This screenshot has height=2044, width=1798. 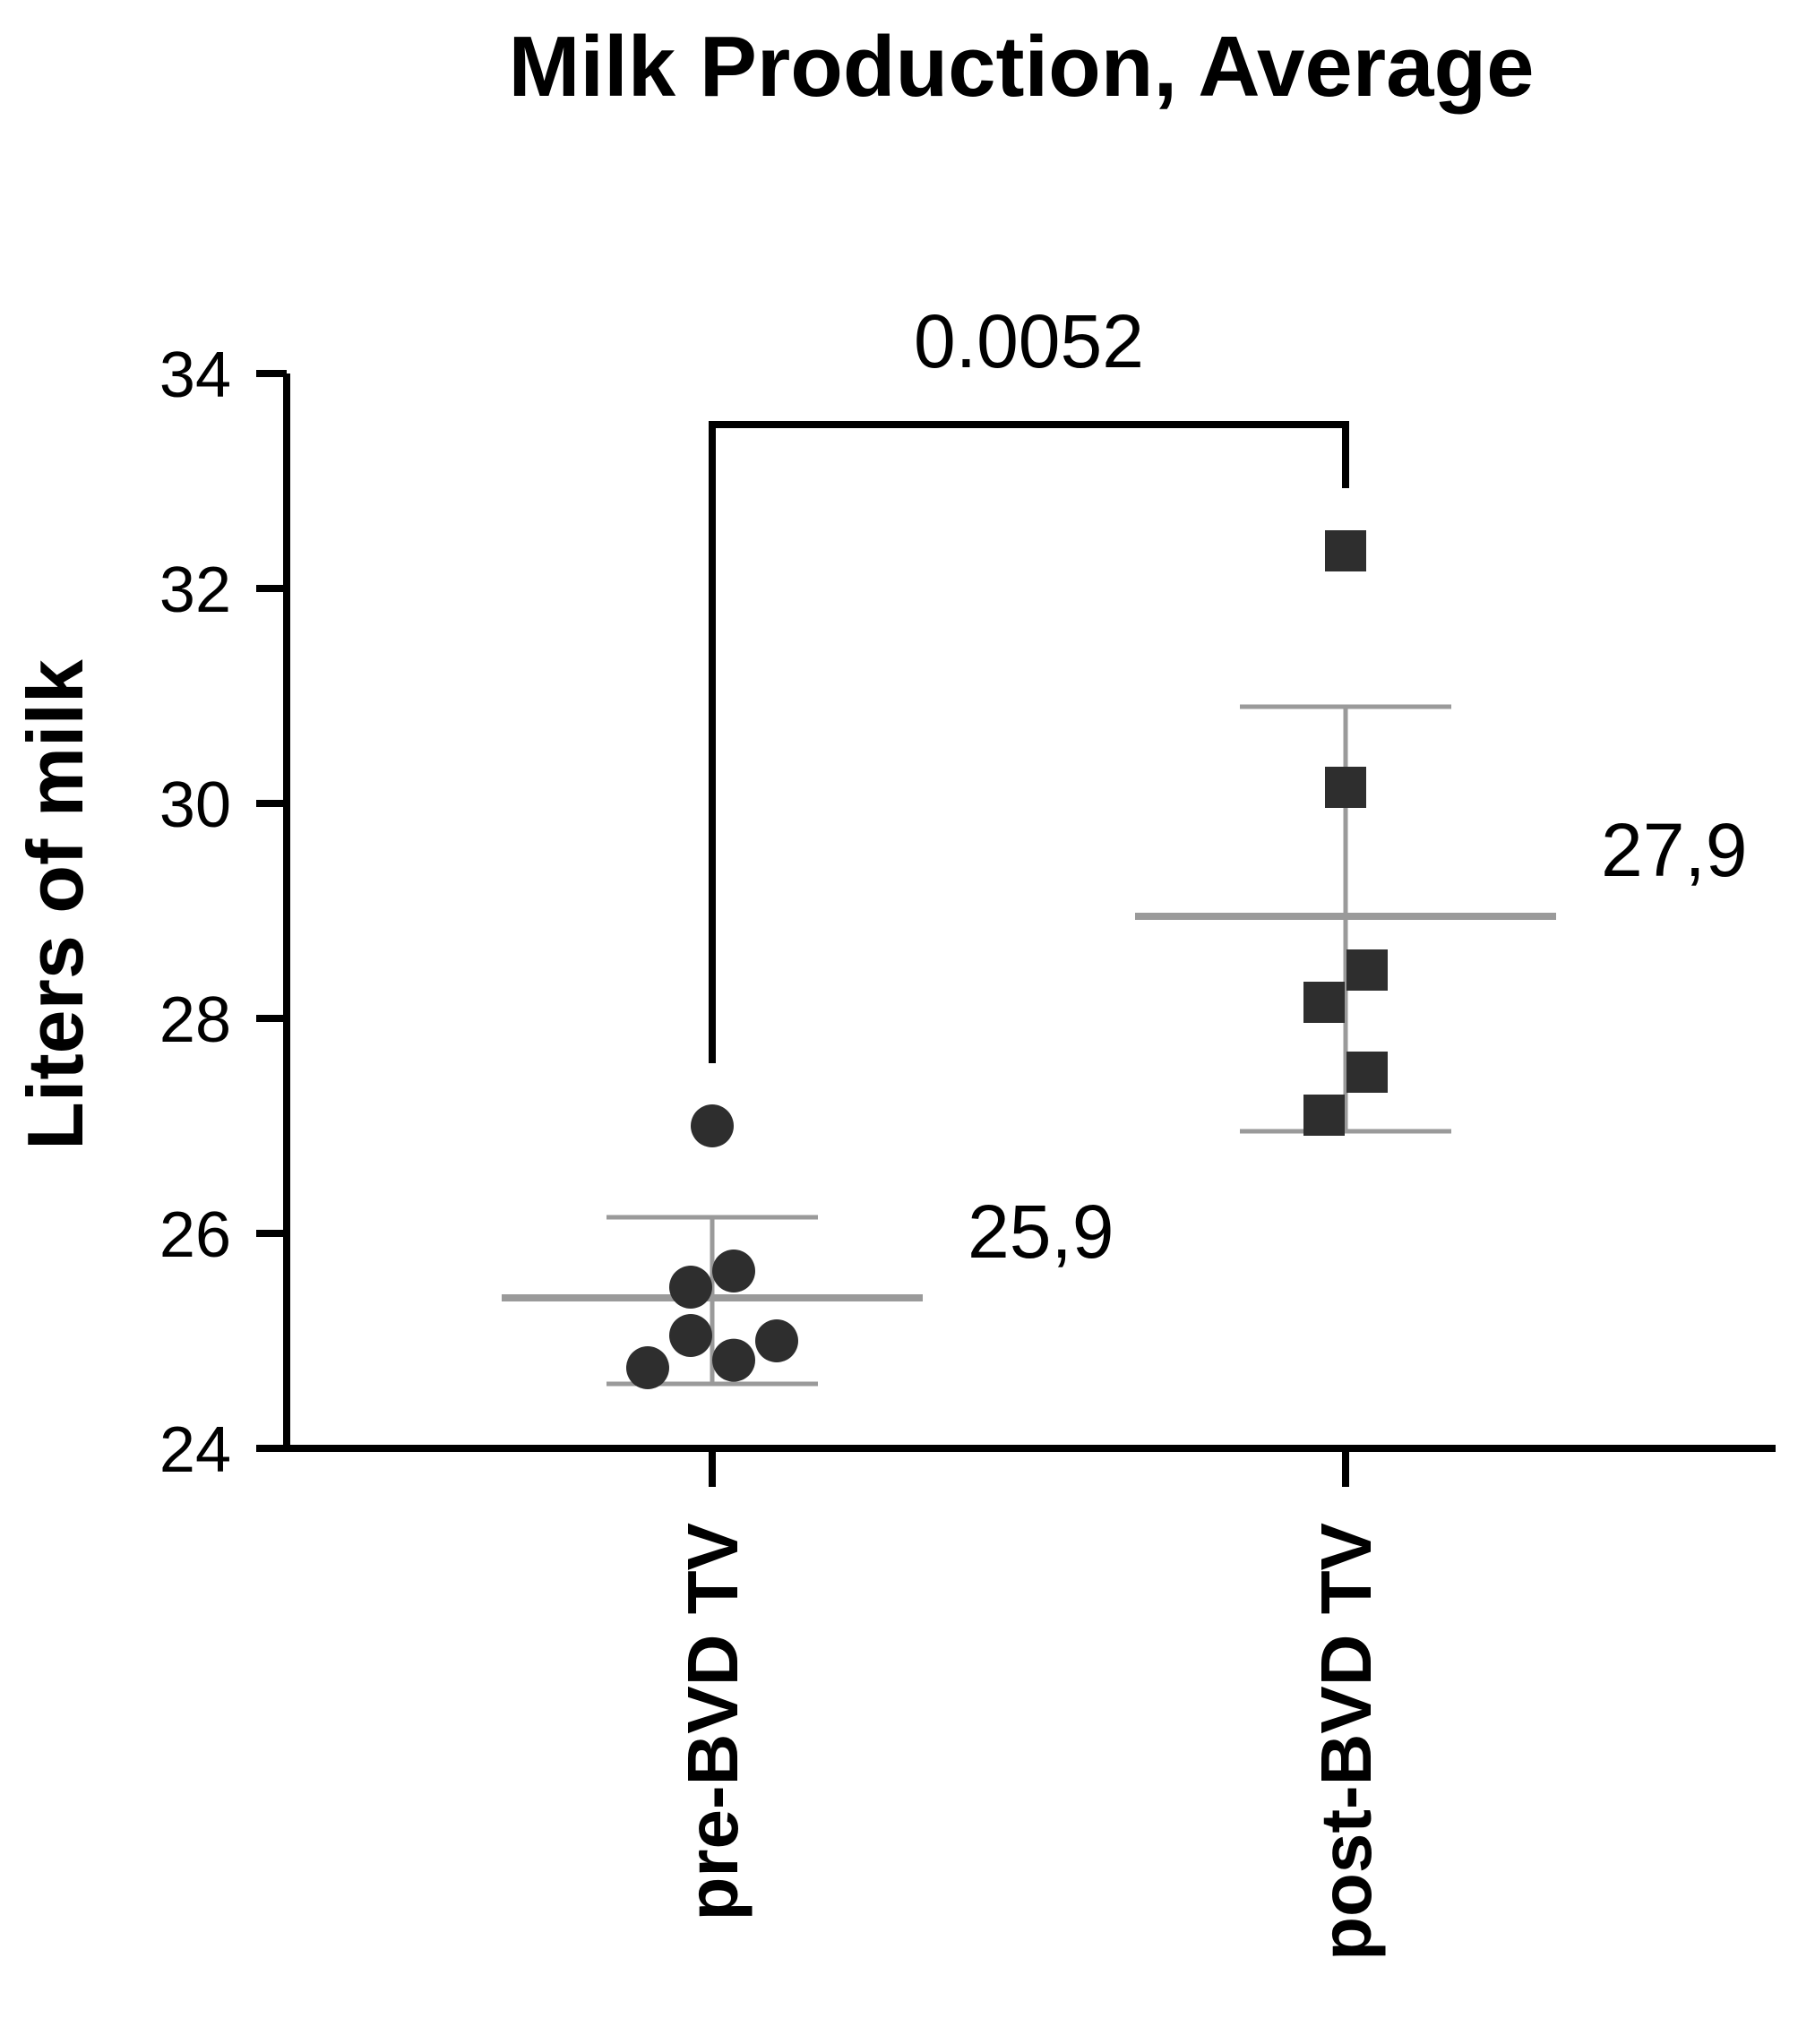 I want to click on y-tick-label: 28, so click(x=195, y=1020).